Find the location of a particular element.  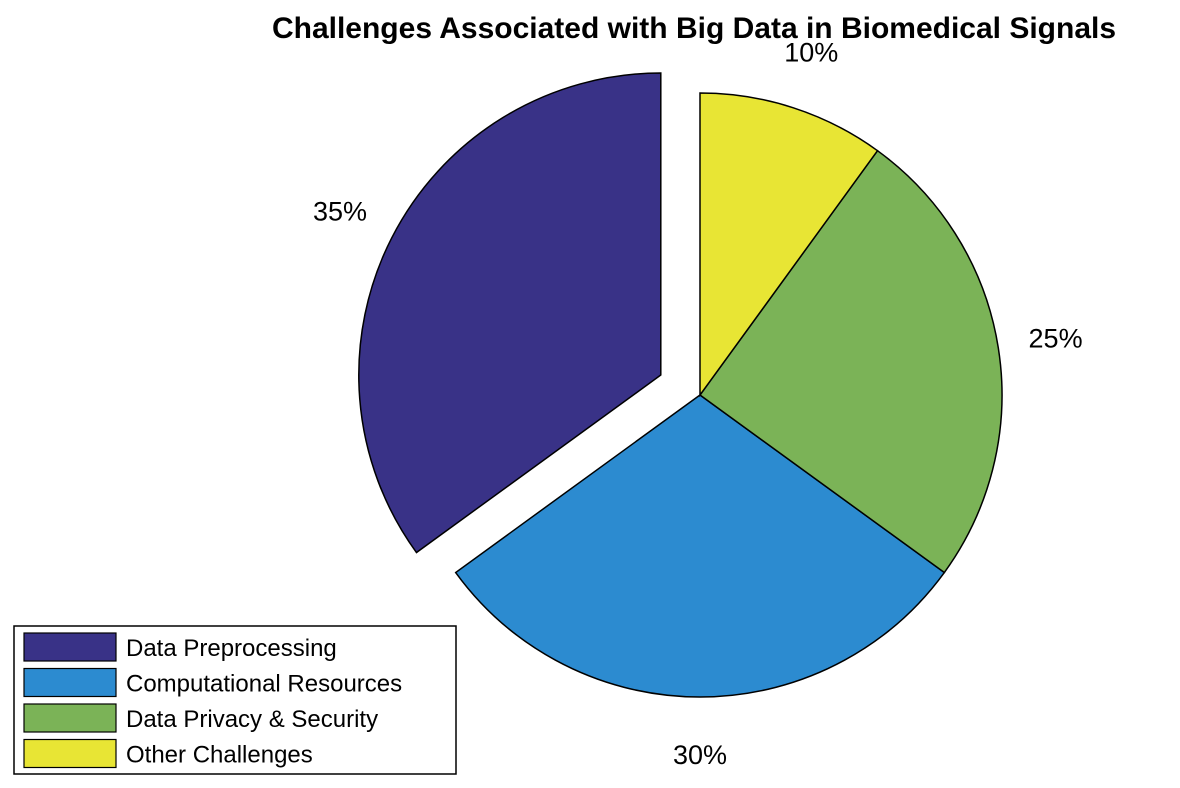

slice-label-data-preprocessing: 35% is located at coordinates (340, 212).